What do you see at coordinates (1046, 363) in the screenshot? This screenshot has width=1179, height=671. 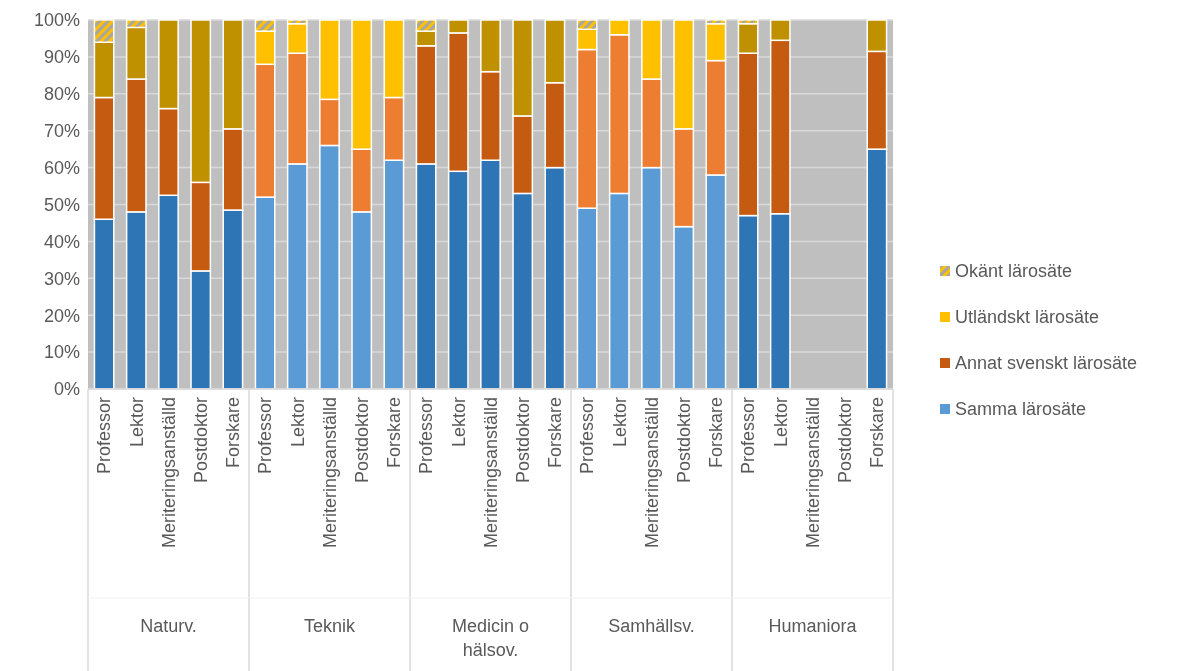 I see `legend-label: Annat svenskt lärosäte` at bounding box center [1046, 363].